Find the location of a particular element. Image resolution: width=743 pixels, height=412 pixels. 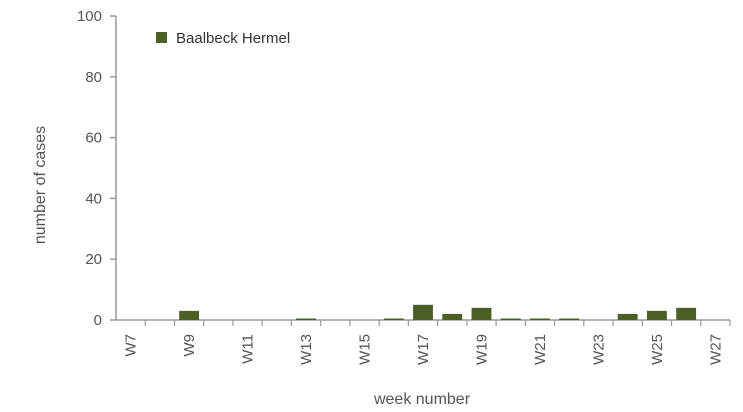

y-axis-ticks: 0 20 40 60 80 100 is located at coordinates (96, 168).